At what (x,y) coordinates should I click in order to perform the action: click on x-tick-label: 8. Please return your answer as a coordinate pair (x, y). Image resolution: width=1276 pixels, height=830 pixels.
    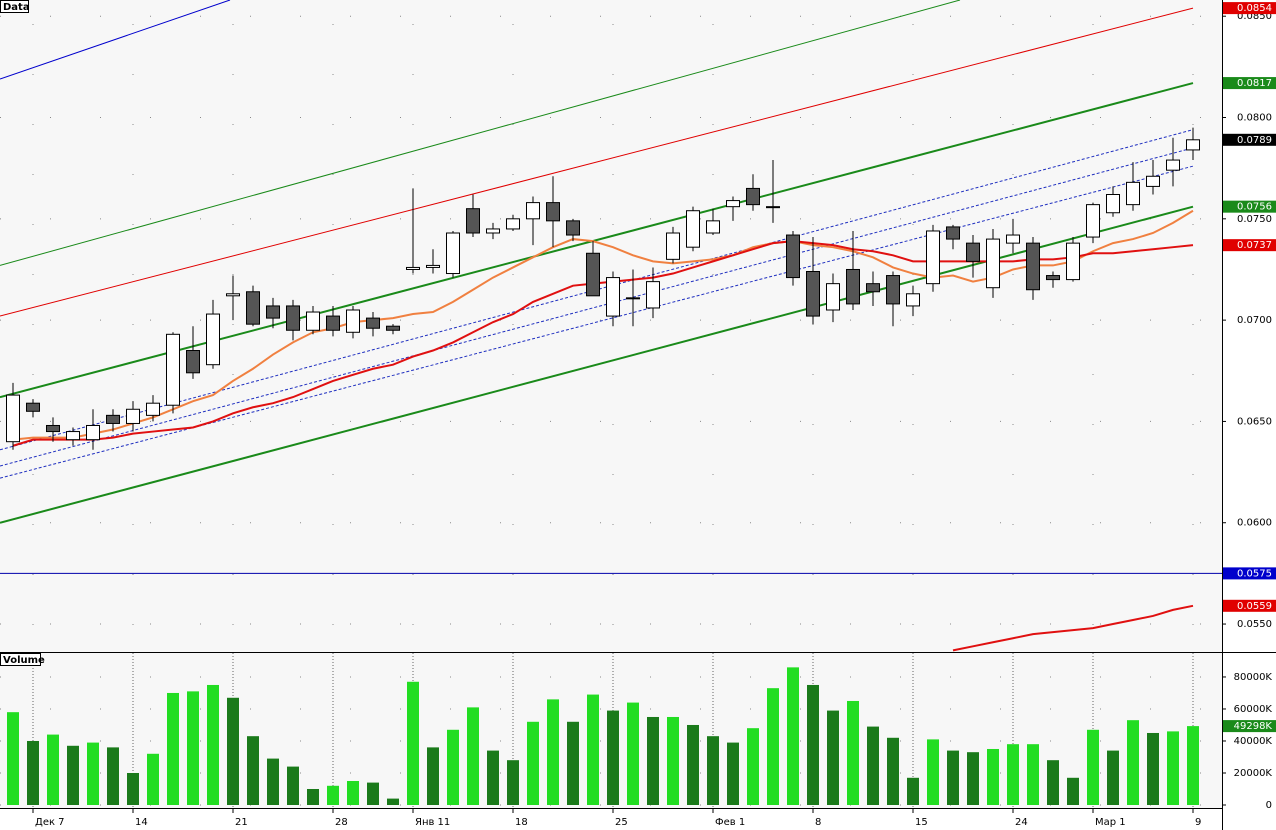
    Looking at the image, I should click on (818, 822).